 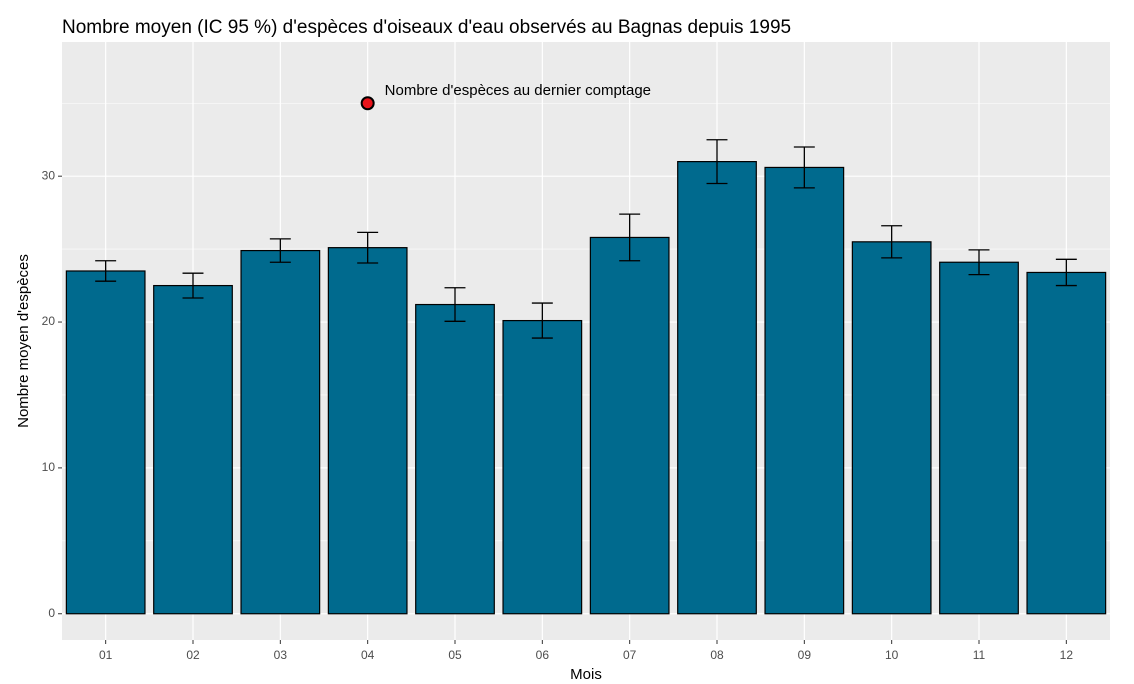 I want to click on x-tick-label: 11, so click(x=979, y=655).